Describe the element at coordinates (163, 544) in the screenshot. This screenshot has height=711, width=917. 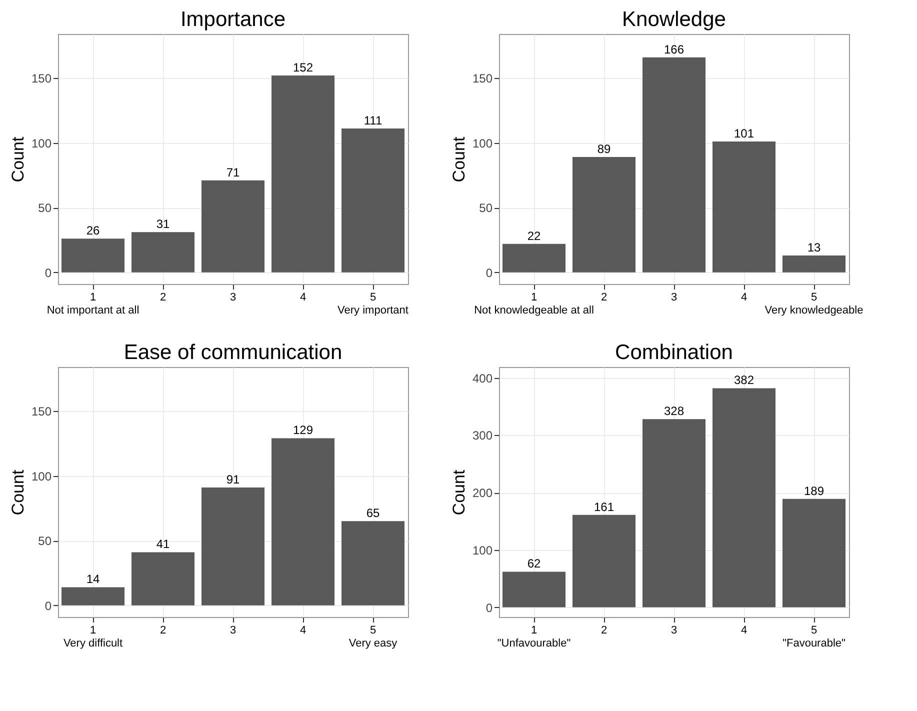
I see `data-label: 41` at that location.